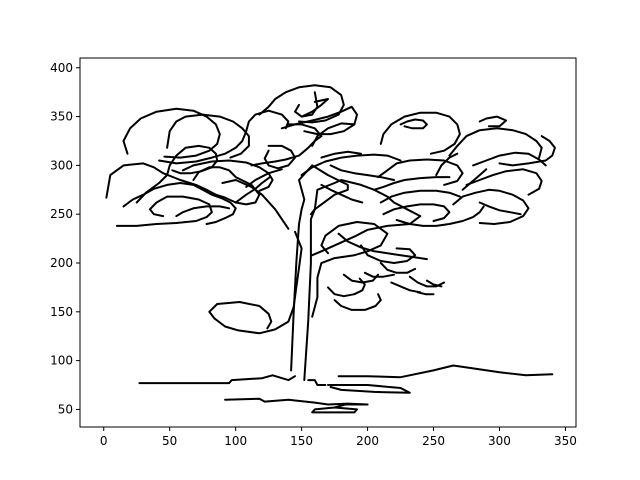 The width and height of the screenshot is (640, 480). I want to click on x-tick-label: 100, so click(235, 441).